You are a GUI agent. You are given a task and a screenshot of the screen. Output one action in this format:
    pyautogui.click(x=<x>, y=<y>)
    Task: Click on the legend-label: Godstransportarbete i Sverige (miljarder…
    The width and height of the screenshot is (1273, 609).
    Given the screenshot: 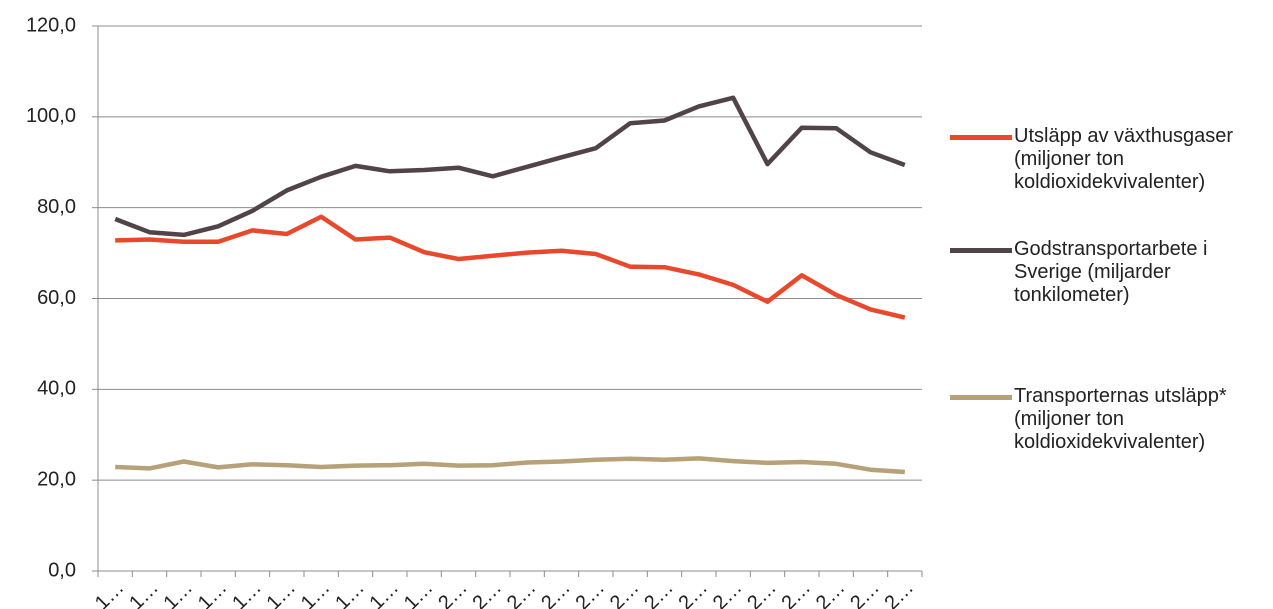 What is the action you would take?
    pyautogui.click(x=1111, y=272)
    